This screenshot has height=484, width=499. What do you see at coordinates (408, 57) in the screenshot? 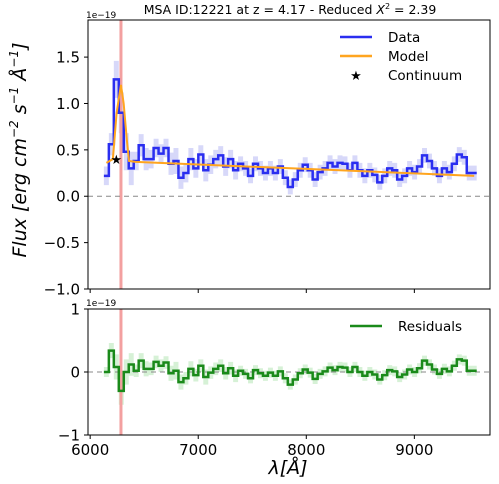
I see `legend-model-label: Model` at bounding box center [408, 57].